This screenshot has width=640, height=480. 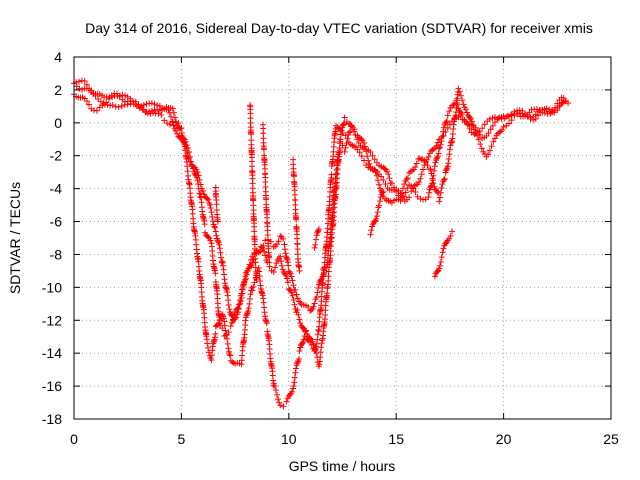 What do you see at coordinates (396, 439) in the screenshot?
I see `x-tick-label: 15` at bounding box center [396, 439].